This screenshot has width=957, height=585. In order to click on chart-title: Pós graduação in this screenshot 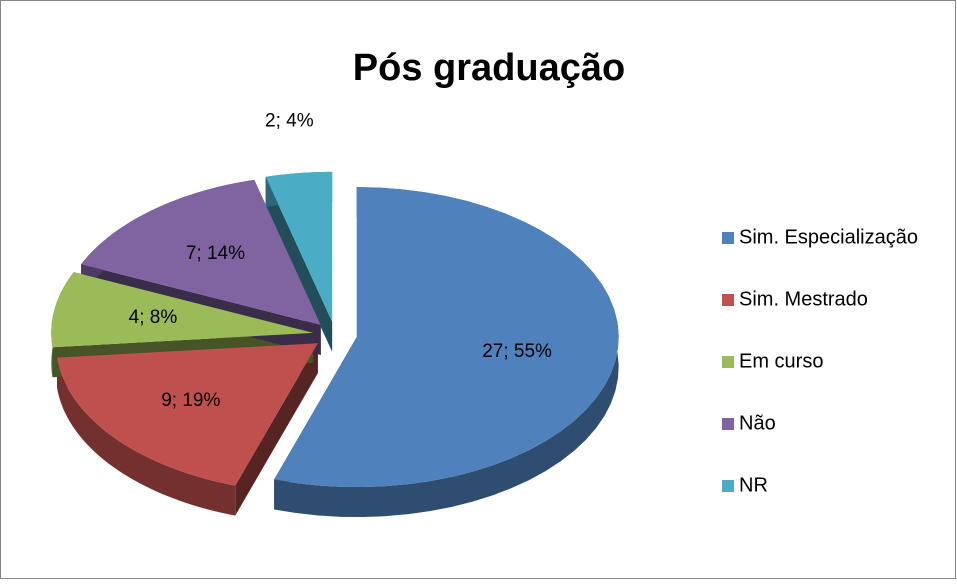, I will do `click(489, 68)`.